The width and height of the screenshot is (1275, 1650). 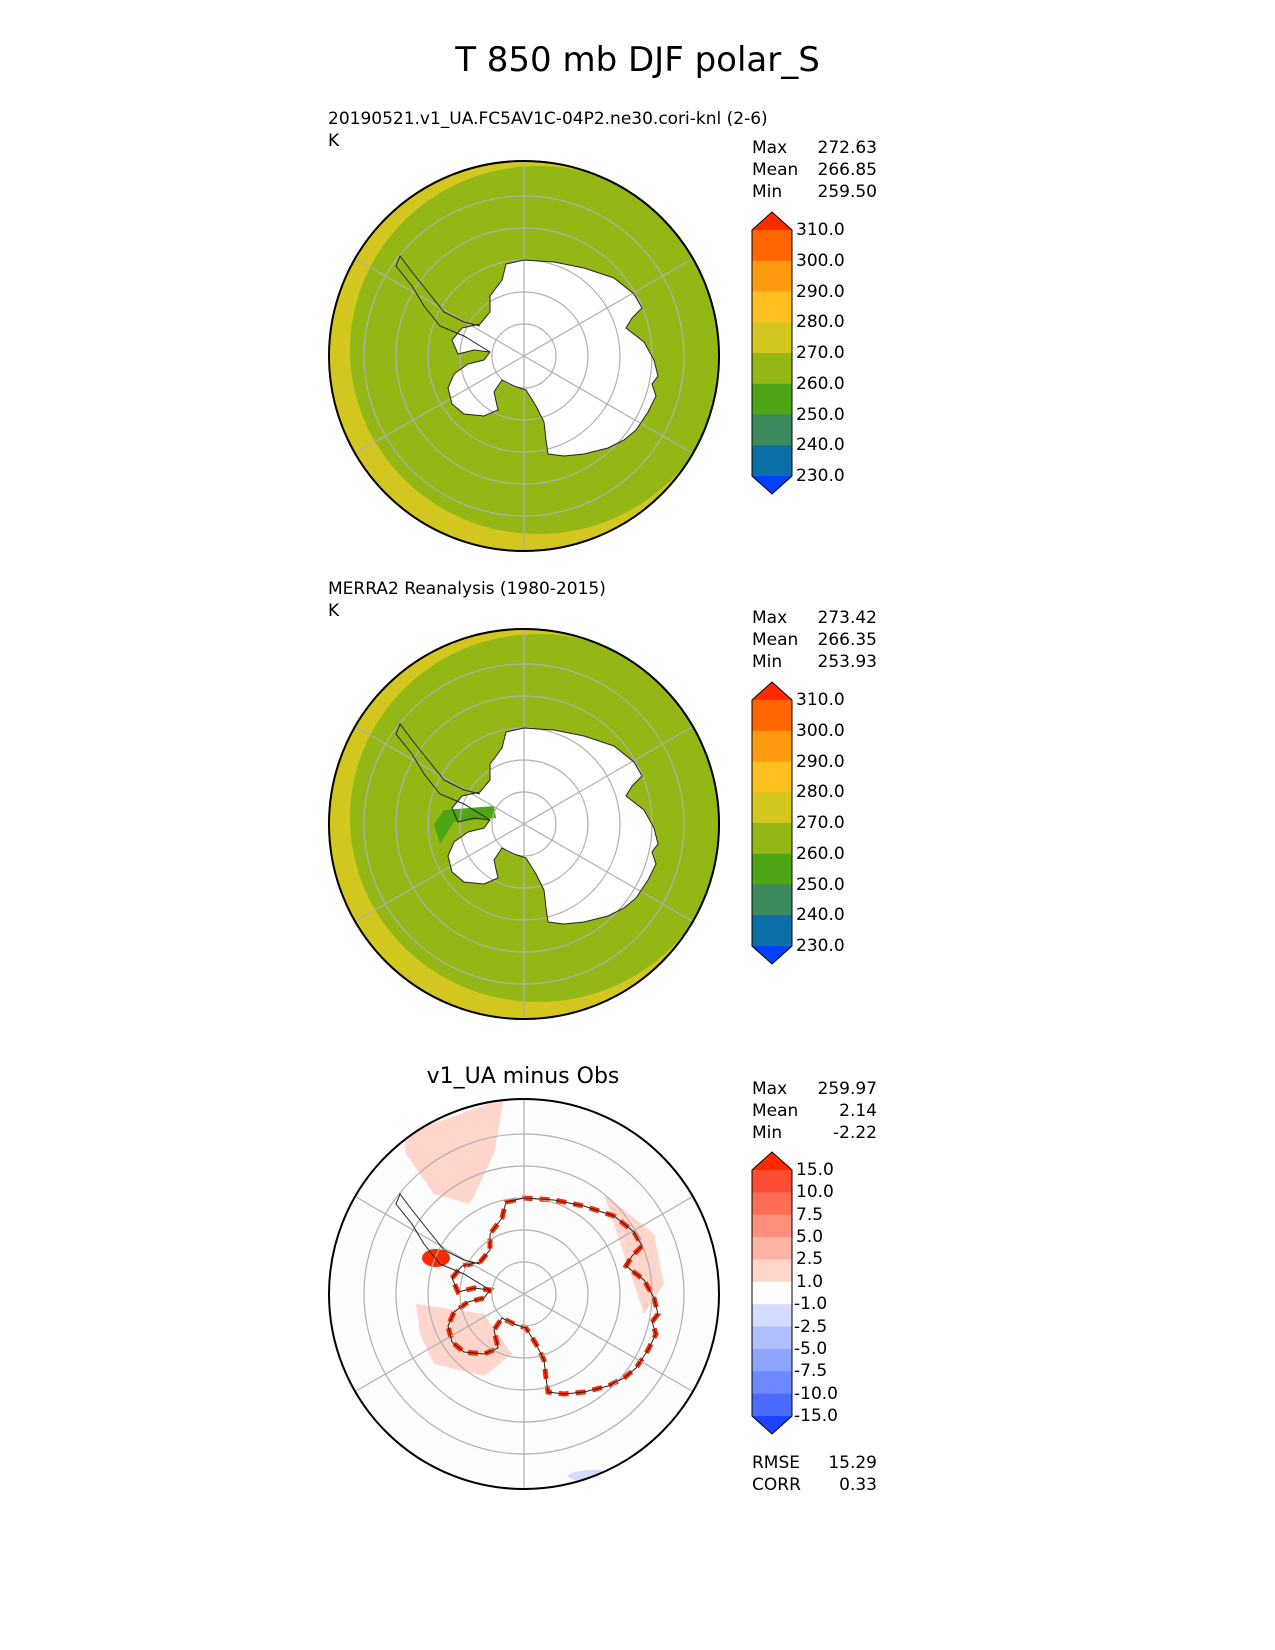 What do you see at coordinates (847, 1089) in the screenshot?
I see `max-value: 259.97` at bounding box center [847, 1089].